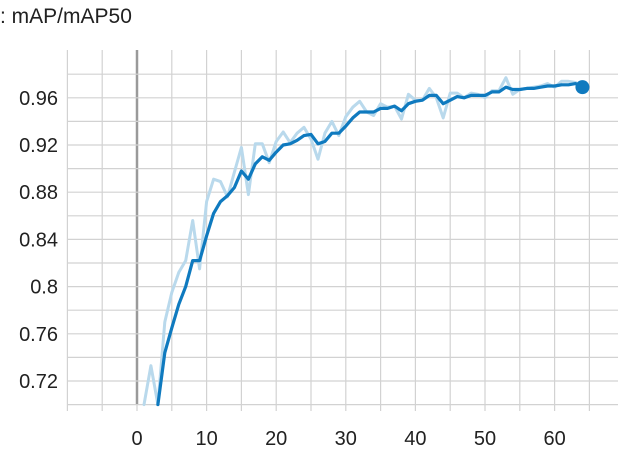 The width and height of the screenshot is (634, 455). Describe the element at coordinates (38, 99) in the screenshot. I see `y-tick-label: 0.96` at that location.